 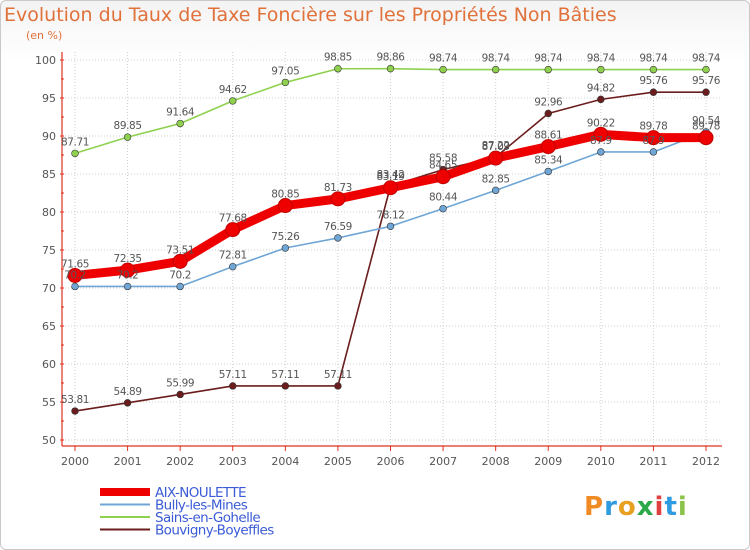 I want to click on data-label: 90.54, so click(x=706, y=121).